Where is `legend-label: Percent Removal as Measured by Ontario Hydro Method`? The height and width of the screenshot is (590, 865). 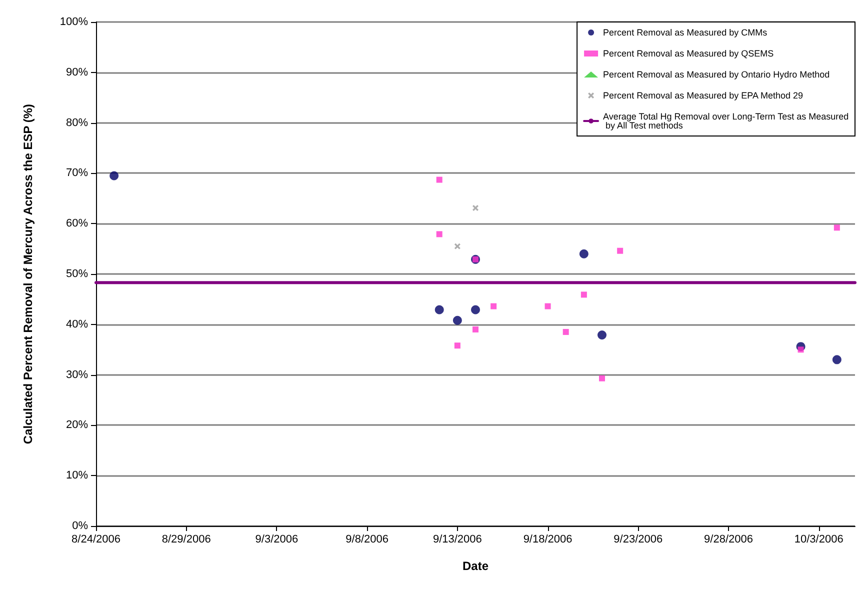 legend-label: Percent Removal as Measured by Ontario Hydro Method is located at coordinates (716, 75).